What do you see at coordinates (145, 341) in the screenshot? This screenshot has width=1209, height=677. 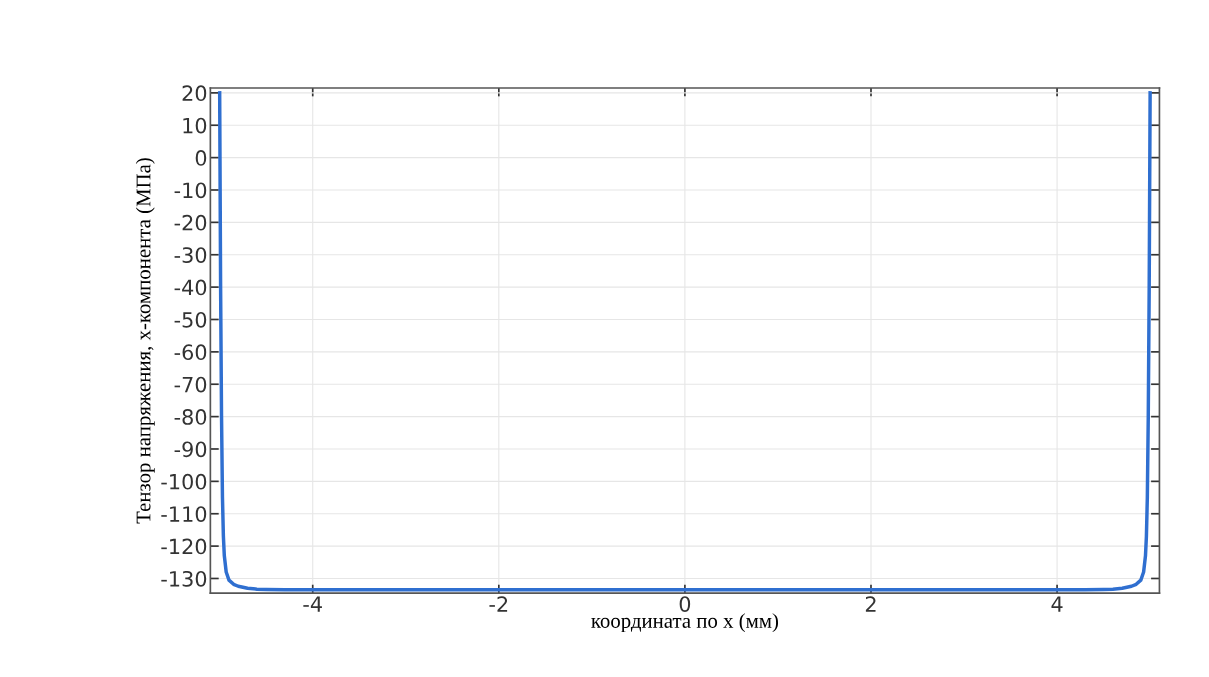 I see `y-axis-title: Тензор напряжения, x-компонента (МПа)` at bounding box center [145, 341].